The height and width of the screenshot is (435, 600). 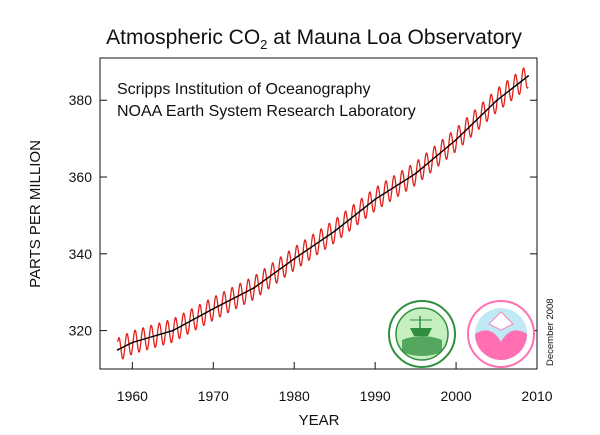 I want to click on x-tick-label: 1980, so click(x=294, y=396).